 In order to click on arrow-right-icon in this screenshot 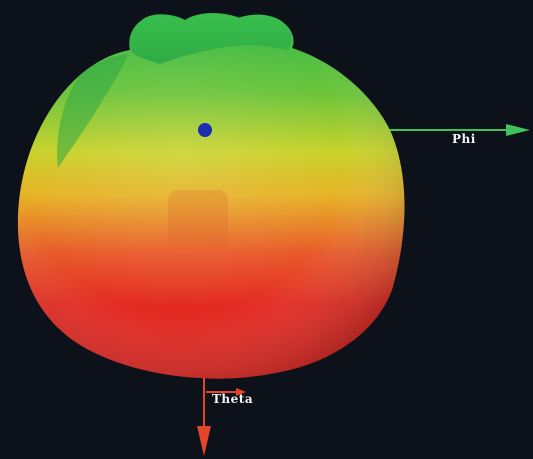, I will do `click(460, 130)`.